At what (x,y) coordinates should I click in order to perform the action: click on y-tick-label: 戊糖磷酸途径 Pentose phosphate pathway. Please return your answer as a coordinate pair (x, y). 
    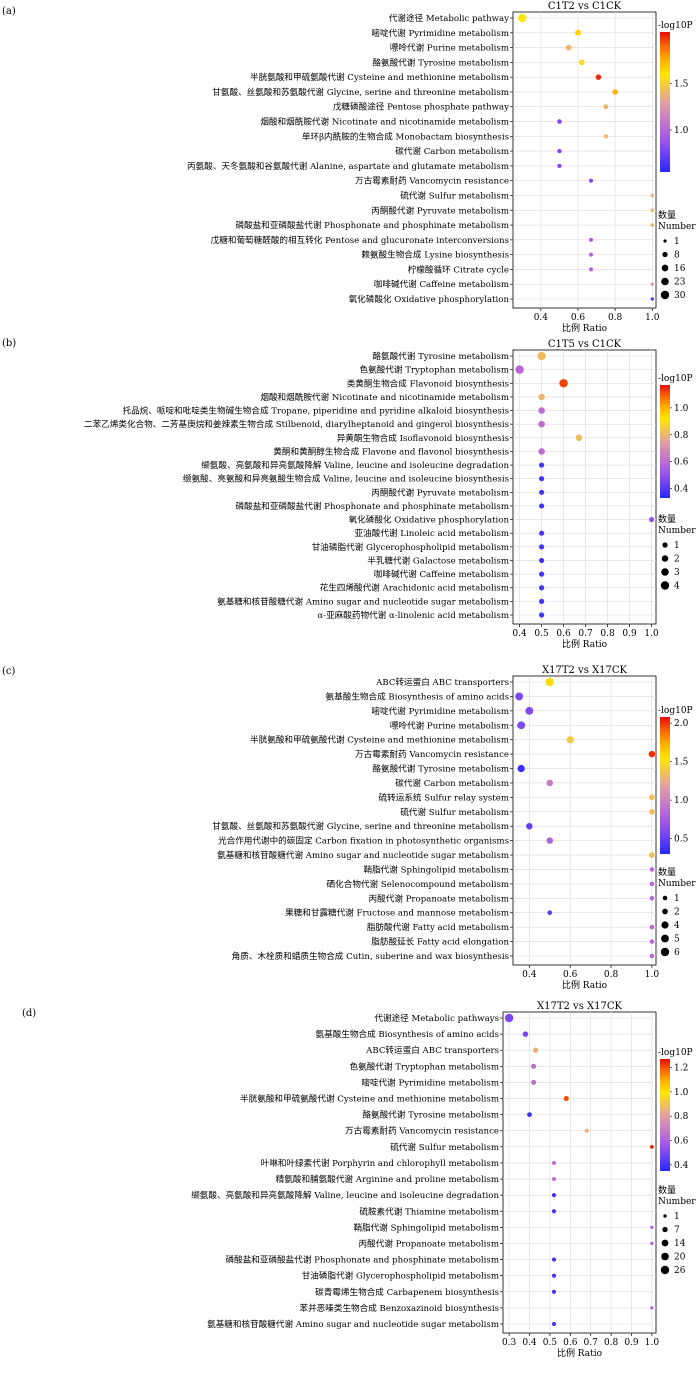
    Looking at the image, I should click on (421, 107).